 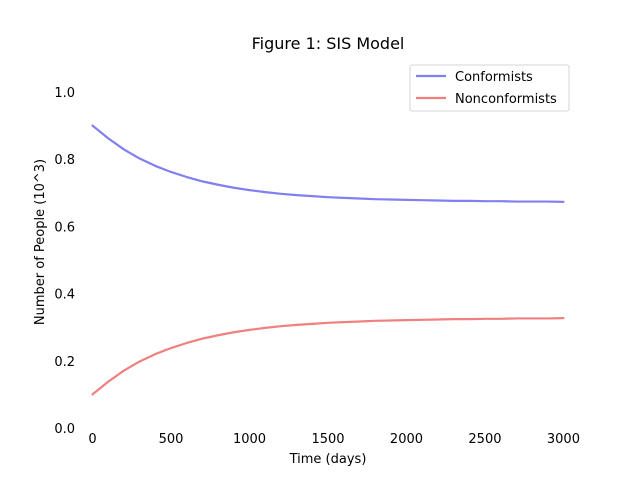 What do you see at coordinates (64, 227) in the screenshot?
I see `y-tick-label: 0.6` at bounding box center [64, 227].